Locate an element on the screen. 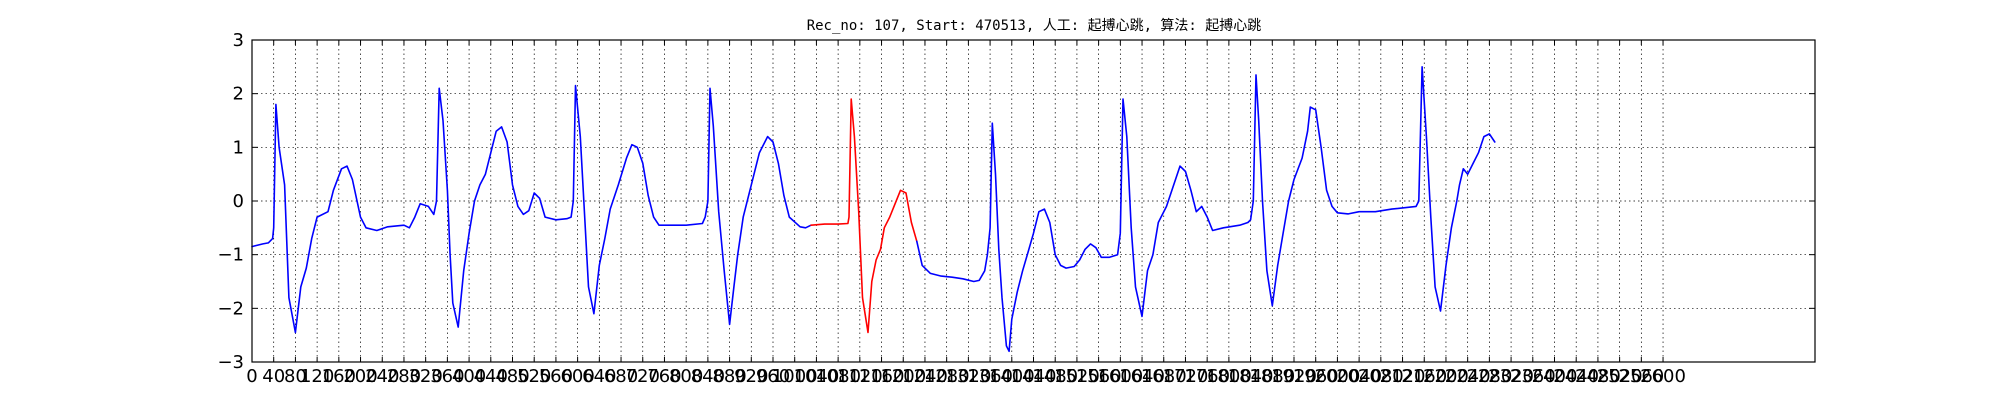 This screenshot has height=400, width=2000. x-tick-label: 2320 is located at coordinates (1511, 376).